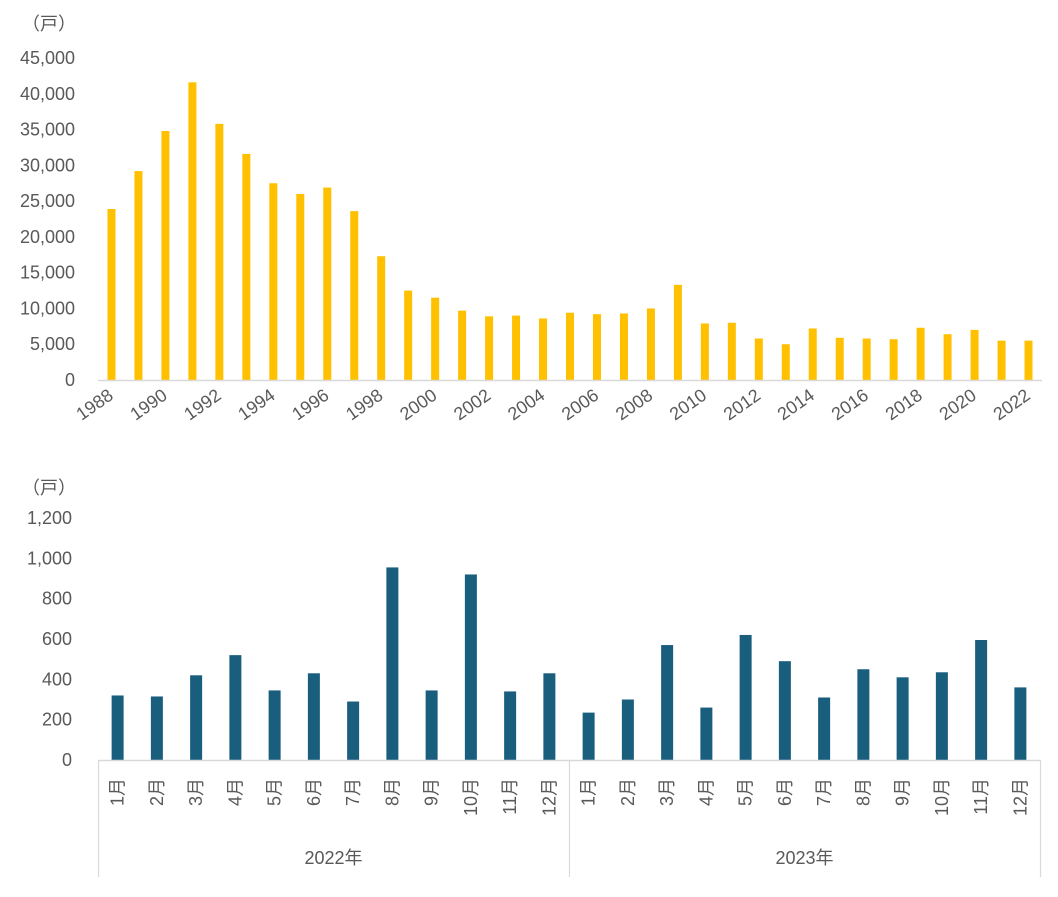 This screenshot has width=1058, height=897. What do you see at coordinates (462, 345) in the screenshot?
I see `chart1-bar-2001` at bounding box center [462, 345].